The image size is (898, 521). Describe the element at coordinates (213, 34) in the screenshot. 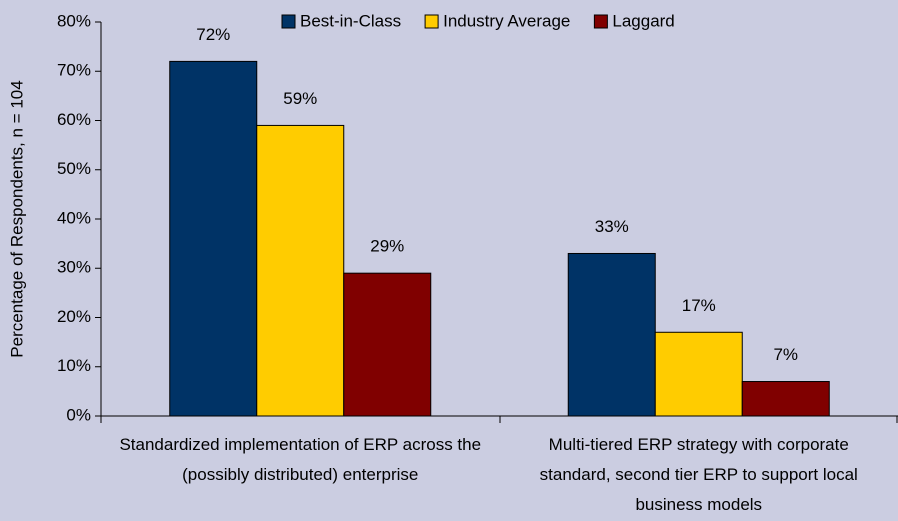

I see `data-label: 72%` at that location.